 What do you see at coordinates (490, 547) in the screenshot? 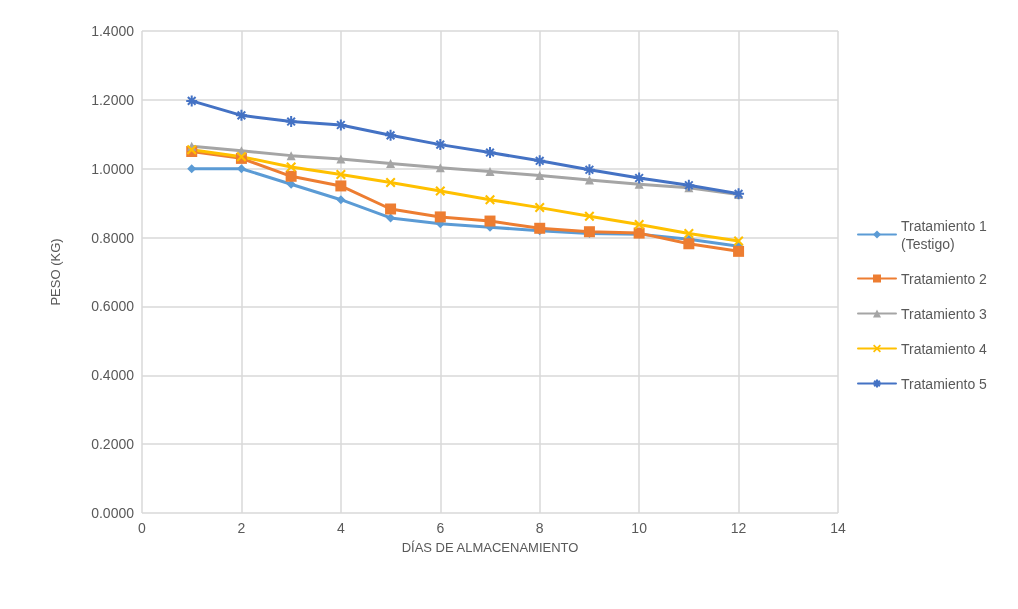
I see `x-axis-title: DÍAS DE ALMACENAMIENTO` at bounding box center [490, 547].